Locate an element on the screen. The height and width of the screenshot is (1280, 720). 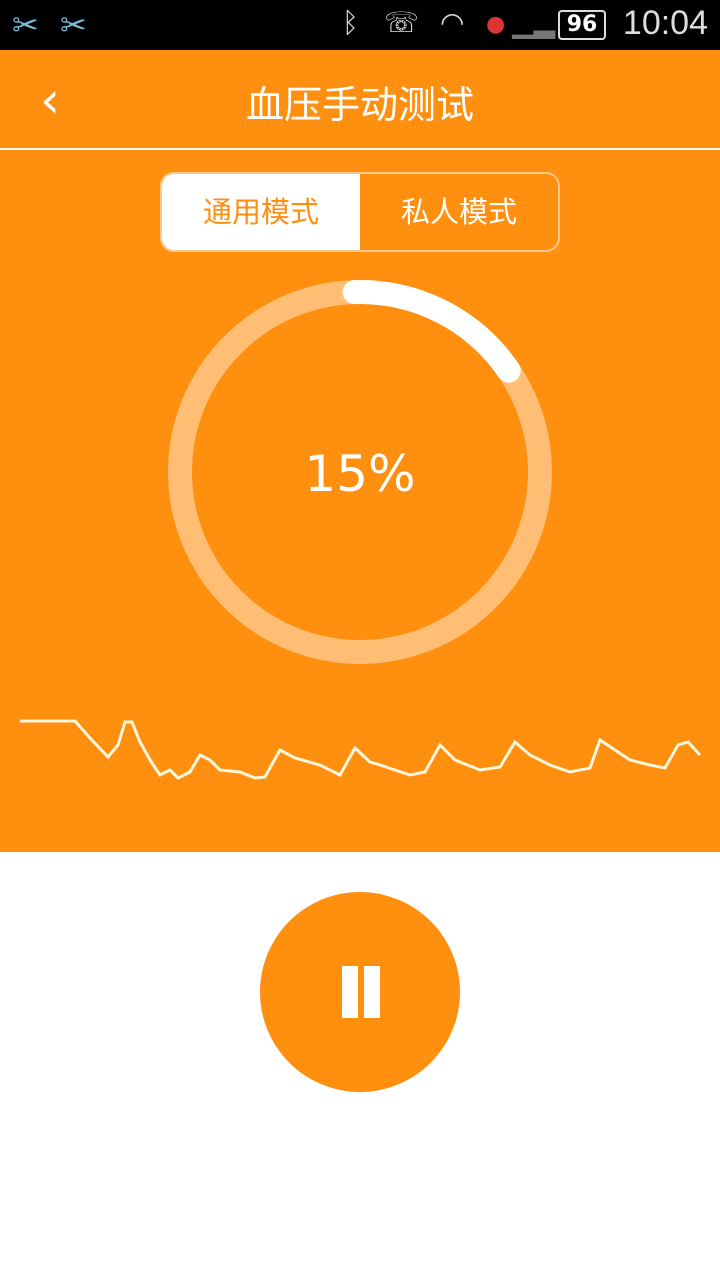
pause-button is located at coordinates (360, 992).